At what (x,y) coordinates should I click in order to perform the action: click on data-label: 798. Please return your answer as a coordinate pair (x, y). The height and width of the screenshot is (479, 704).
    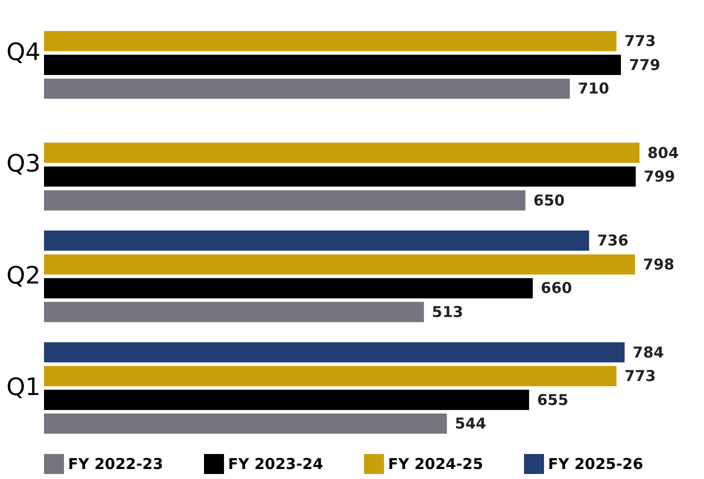
    Looking at the image, I should click on (658, 264).